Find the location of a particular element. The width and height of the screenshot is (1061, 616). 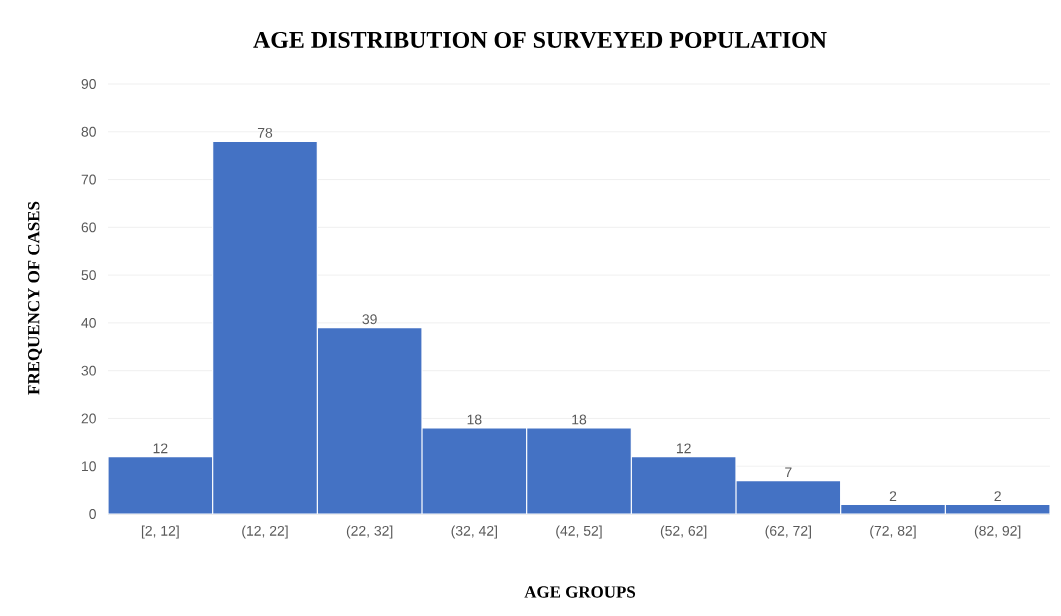

y-tick-label: 20 is located at coordinates (88, 418).